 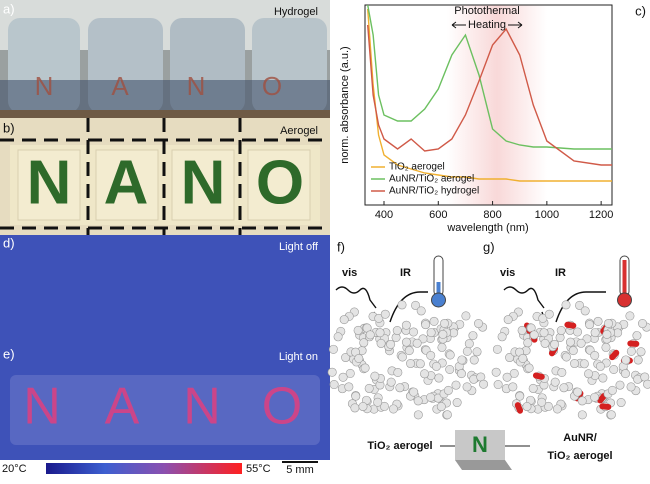 I want to click on legend-label: TiO₂ aerogel, so click(x=417, y=167).